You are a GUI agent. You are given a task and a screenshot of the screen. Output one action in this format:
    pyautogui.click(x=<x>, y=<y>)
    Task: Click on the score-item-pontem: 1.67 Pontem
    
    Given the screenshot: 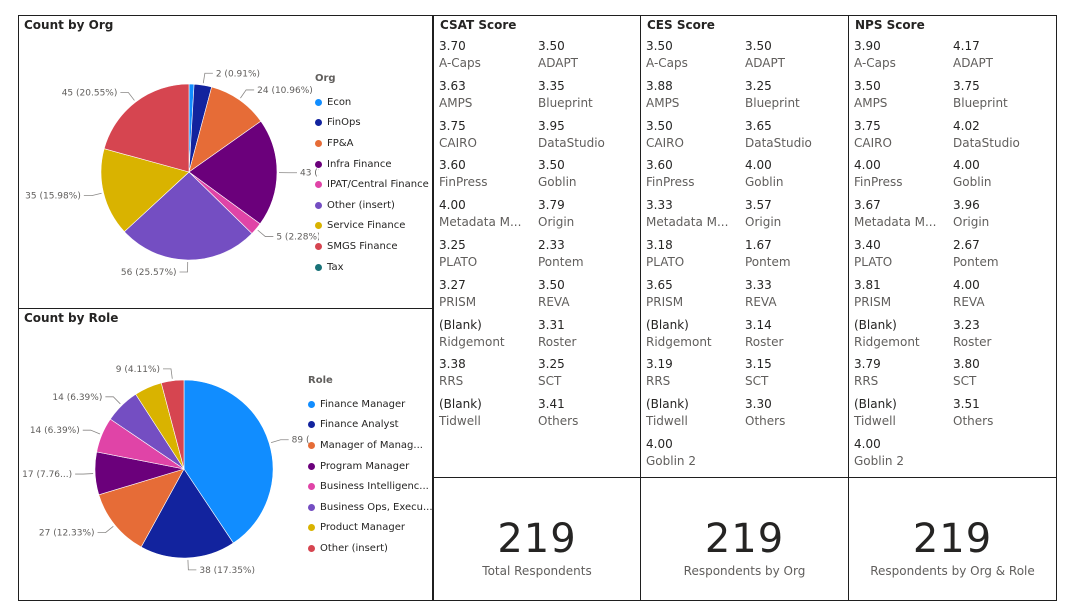 What is the action you would take?
    pyautogui.click(x=768, y=254)
    